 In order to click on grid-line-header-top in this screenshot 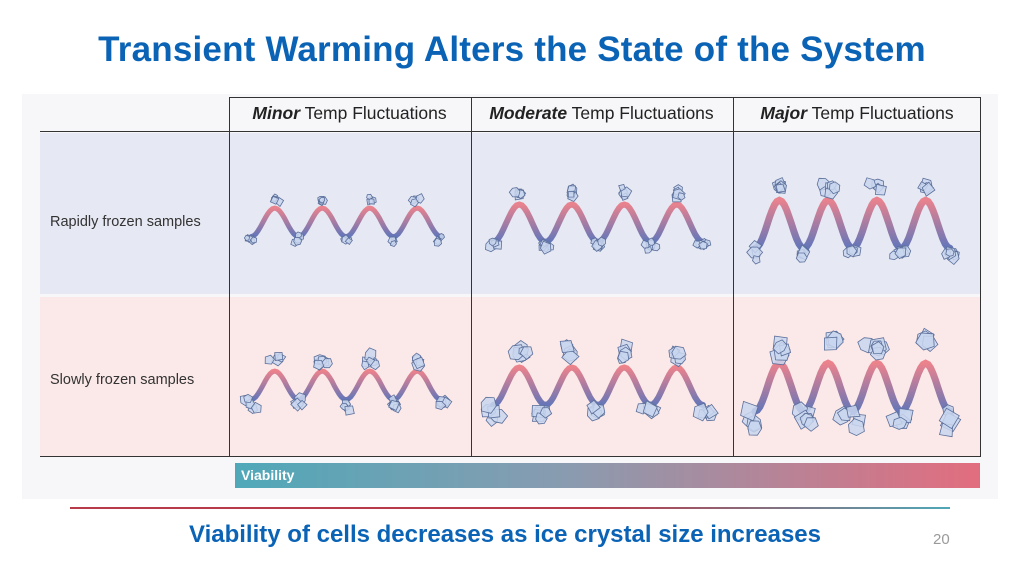, I will do `click(605, 97)`.